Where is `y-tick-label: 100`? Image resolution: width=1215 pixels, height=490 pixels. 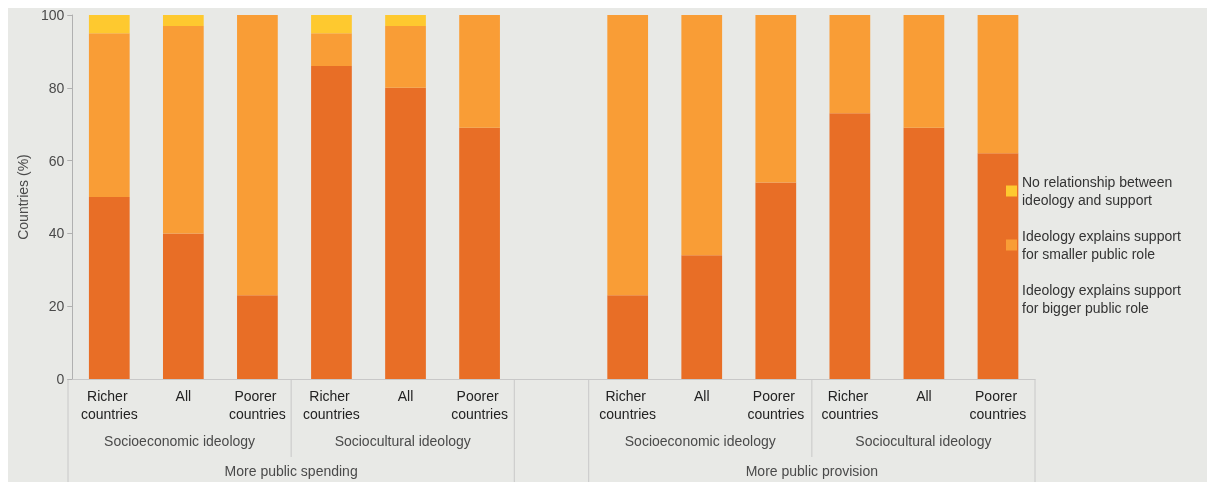
y-tick-label: 100 is located at coordinates (52, 15).